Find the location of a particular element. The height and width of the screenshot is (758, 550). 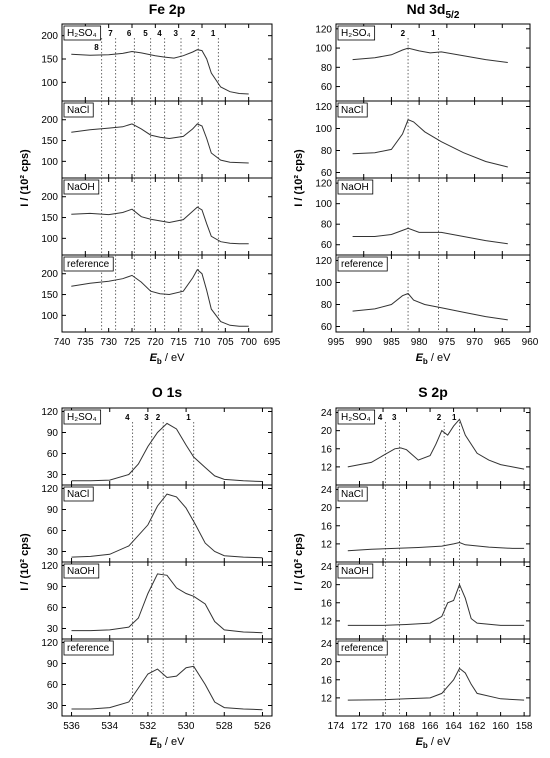

chart-title: S 2p is located at coordinates (433, 392).